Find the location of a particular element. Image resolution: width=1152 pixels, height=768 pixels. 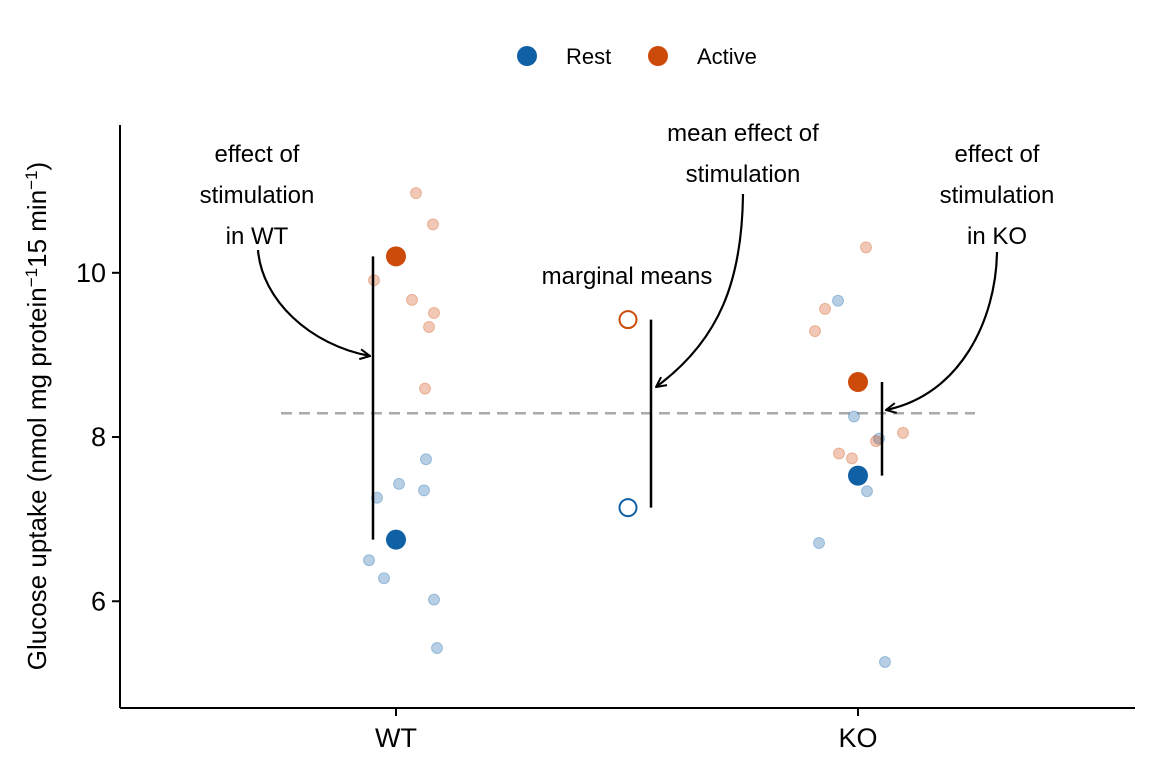

marginal-mean-rest is located at coordinates (628, 508).